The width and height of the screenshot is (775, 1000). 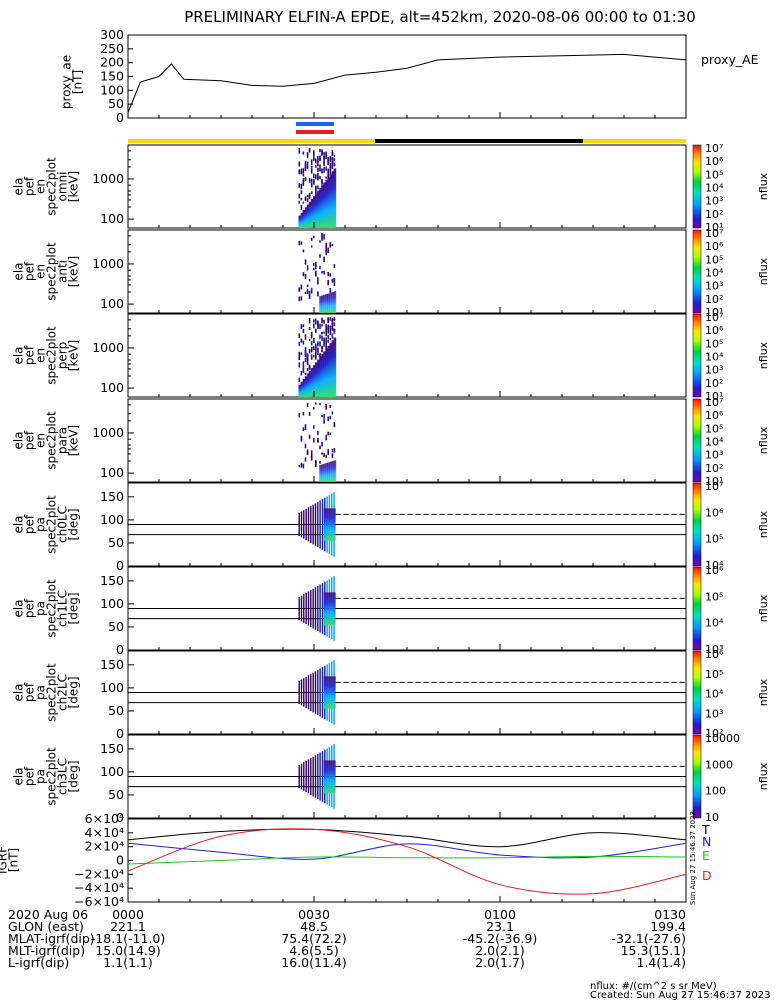 I want to click on igrf-ylabel-line: [nT], so click(x=14, y=860).